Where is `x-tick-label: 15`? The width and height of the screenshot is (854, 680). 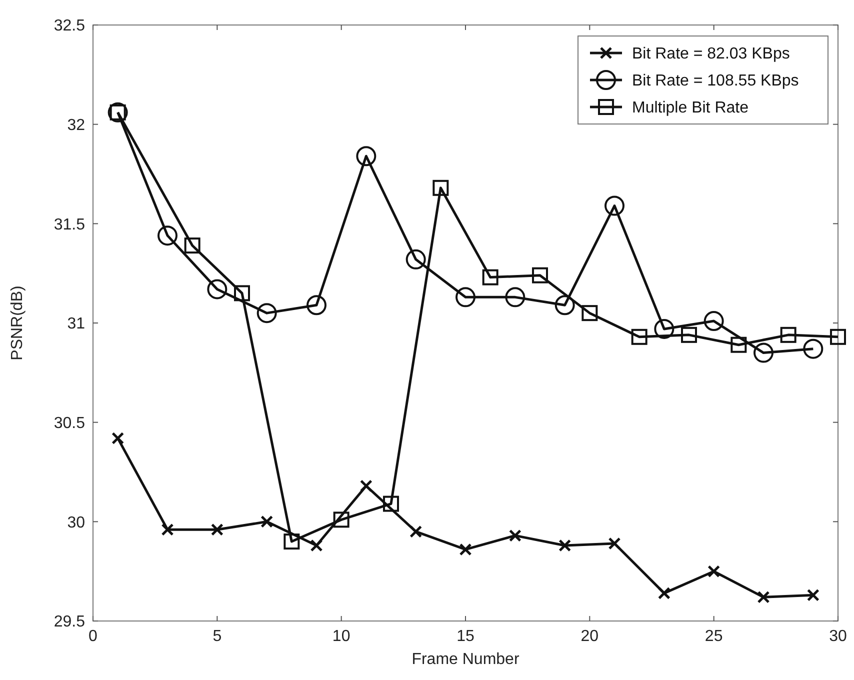
x-tick-label: 15 is located at coordinates (465, 636).